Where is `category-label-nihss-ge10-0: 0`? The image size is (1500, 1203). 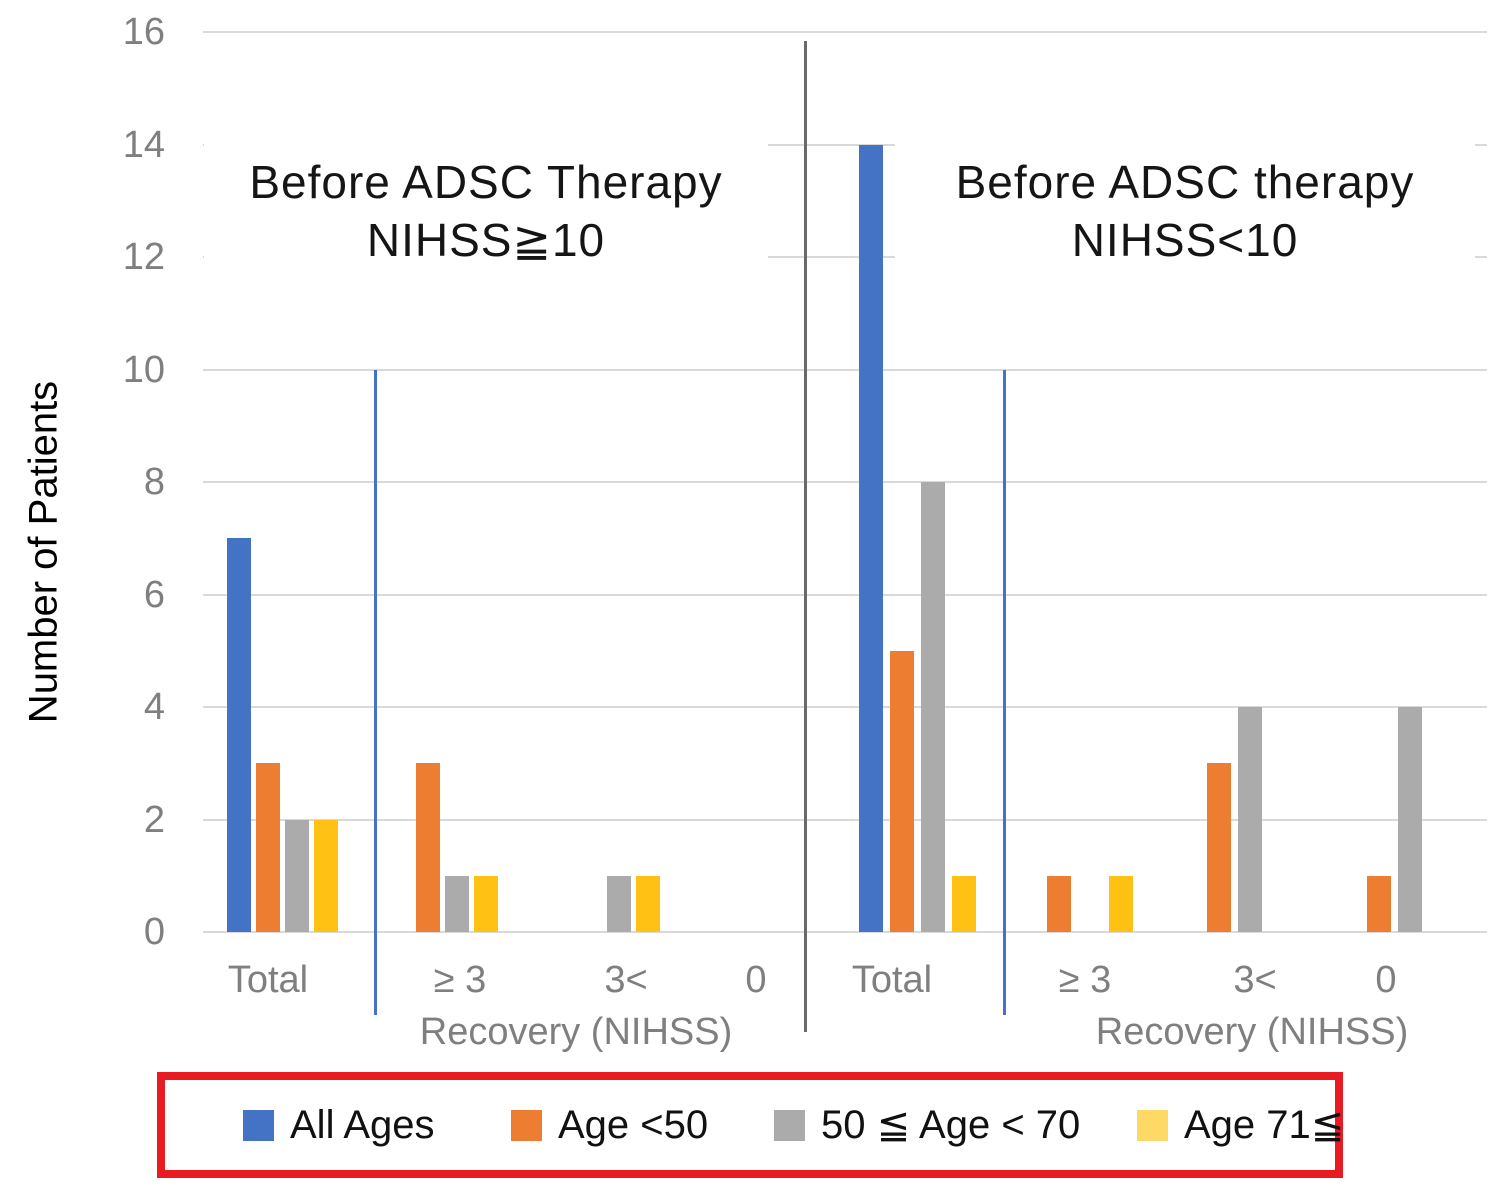 category-label-nihss-ge10-0: 0 is located at coordinates (756, 980).